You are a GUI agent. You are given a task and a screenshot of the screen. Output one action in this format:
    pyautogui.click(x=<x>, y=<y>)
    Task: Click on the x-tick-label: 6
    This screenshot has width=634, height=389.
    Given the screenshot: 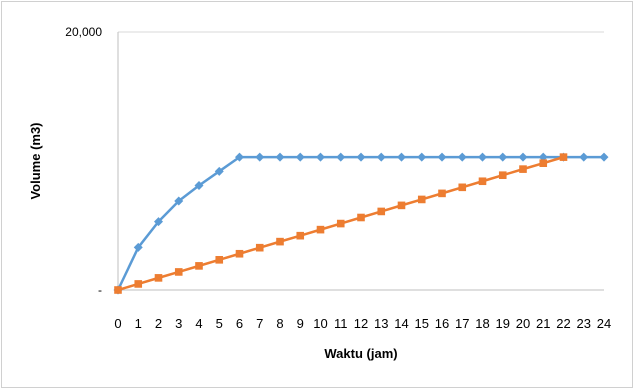 What is the action you would take?
    pyautogui.click(x=239, y=323)
    